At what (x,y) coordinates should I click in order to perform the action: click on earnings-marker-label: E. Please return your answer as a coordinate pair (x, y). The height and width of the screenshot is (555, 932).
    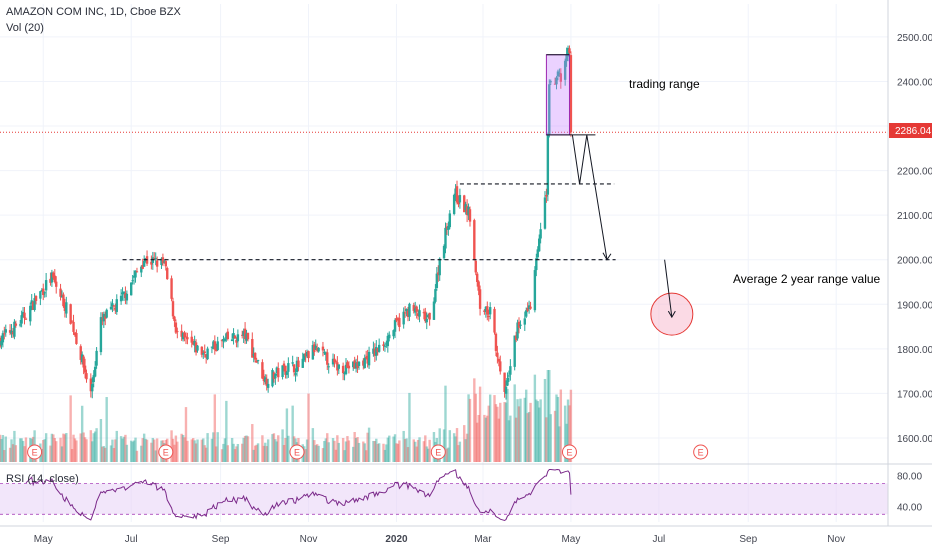
    Looking at the image, I should click on (35, 453).